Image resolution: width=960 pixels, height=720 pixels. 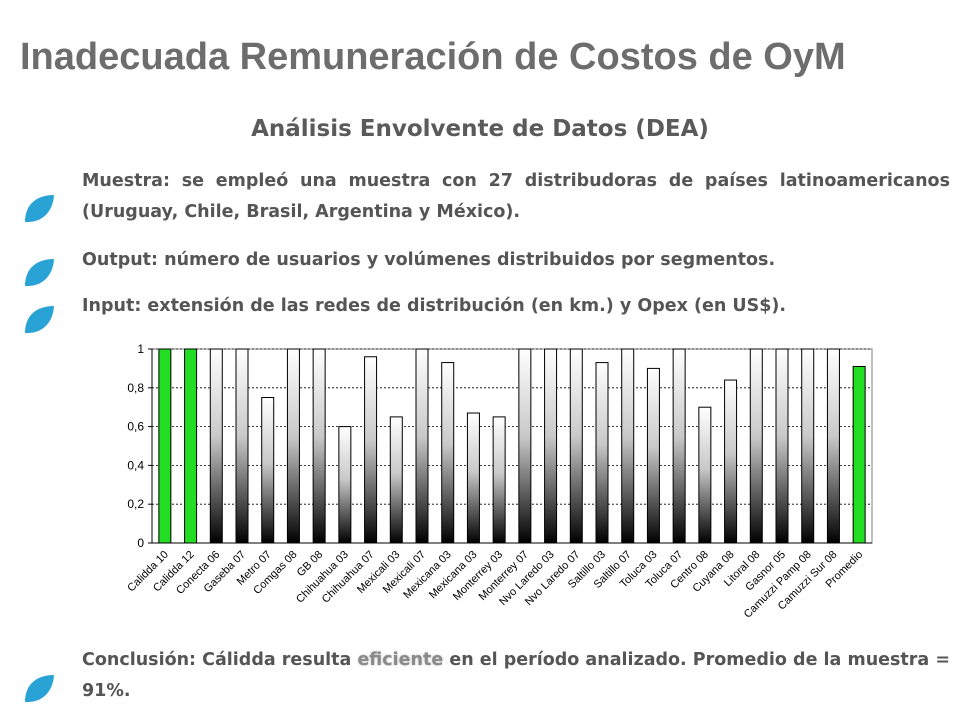 I want to click on conclusion-highlight: eficiente, so click(x=400, y=660).